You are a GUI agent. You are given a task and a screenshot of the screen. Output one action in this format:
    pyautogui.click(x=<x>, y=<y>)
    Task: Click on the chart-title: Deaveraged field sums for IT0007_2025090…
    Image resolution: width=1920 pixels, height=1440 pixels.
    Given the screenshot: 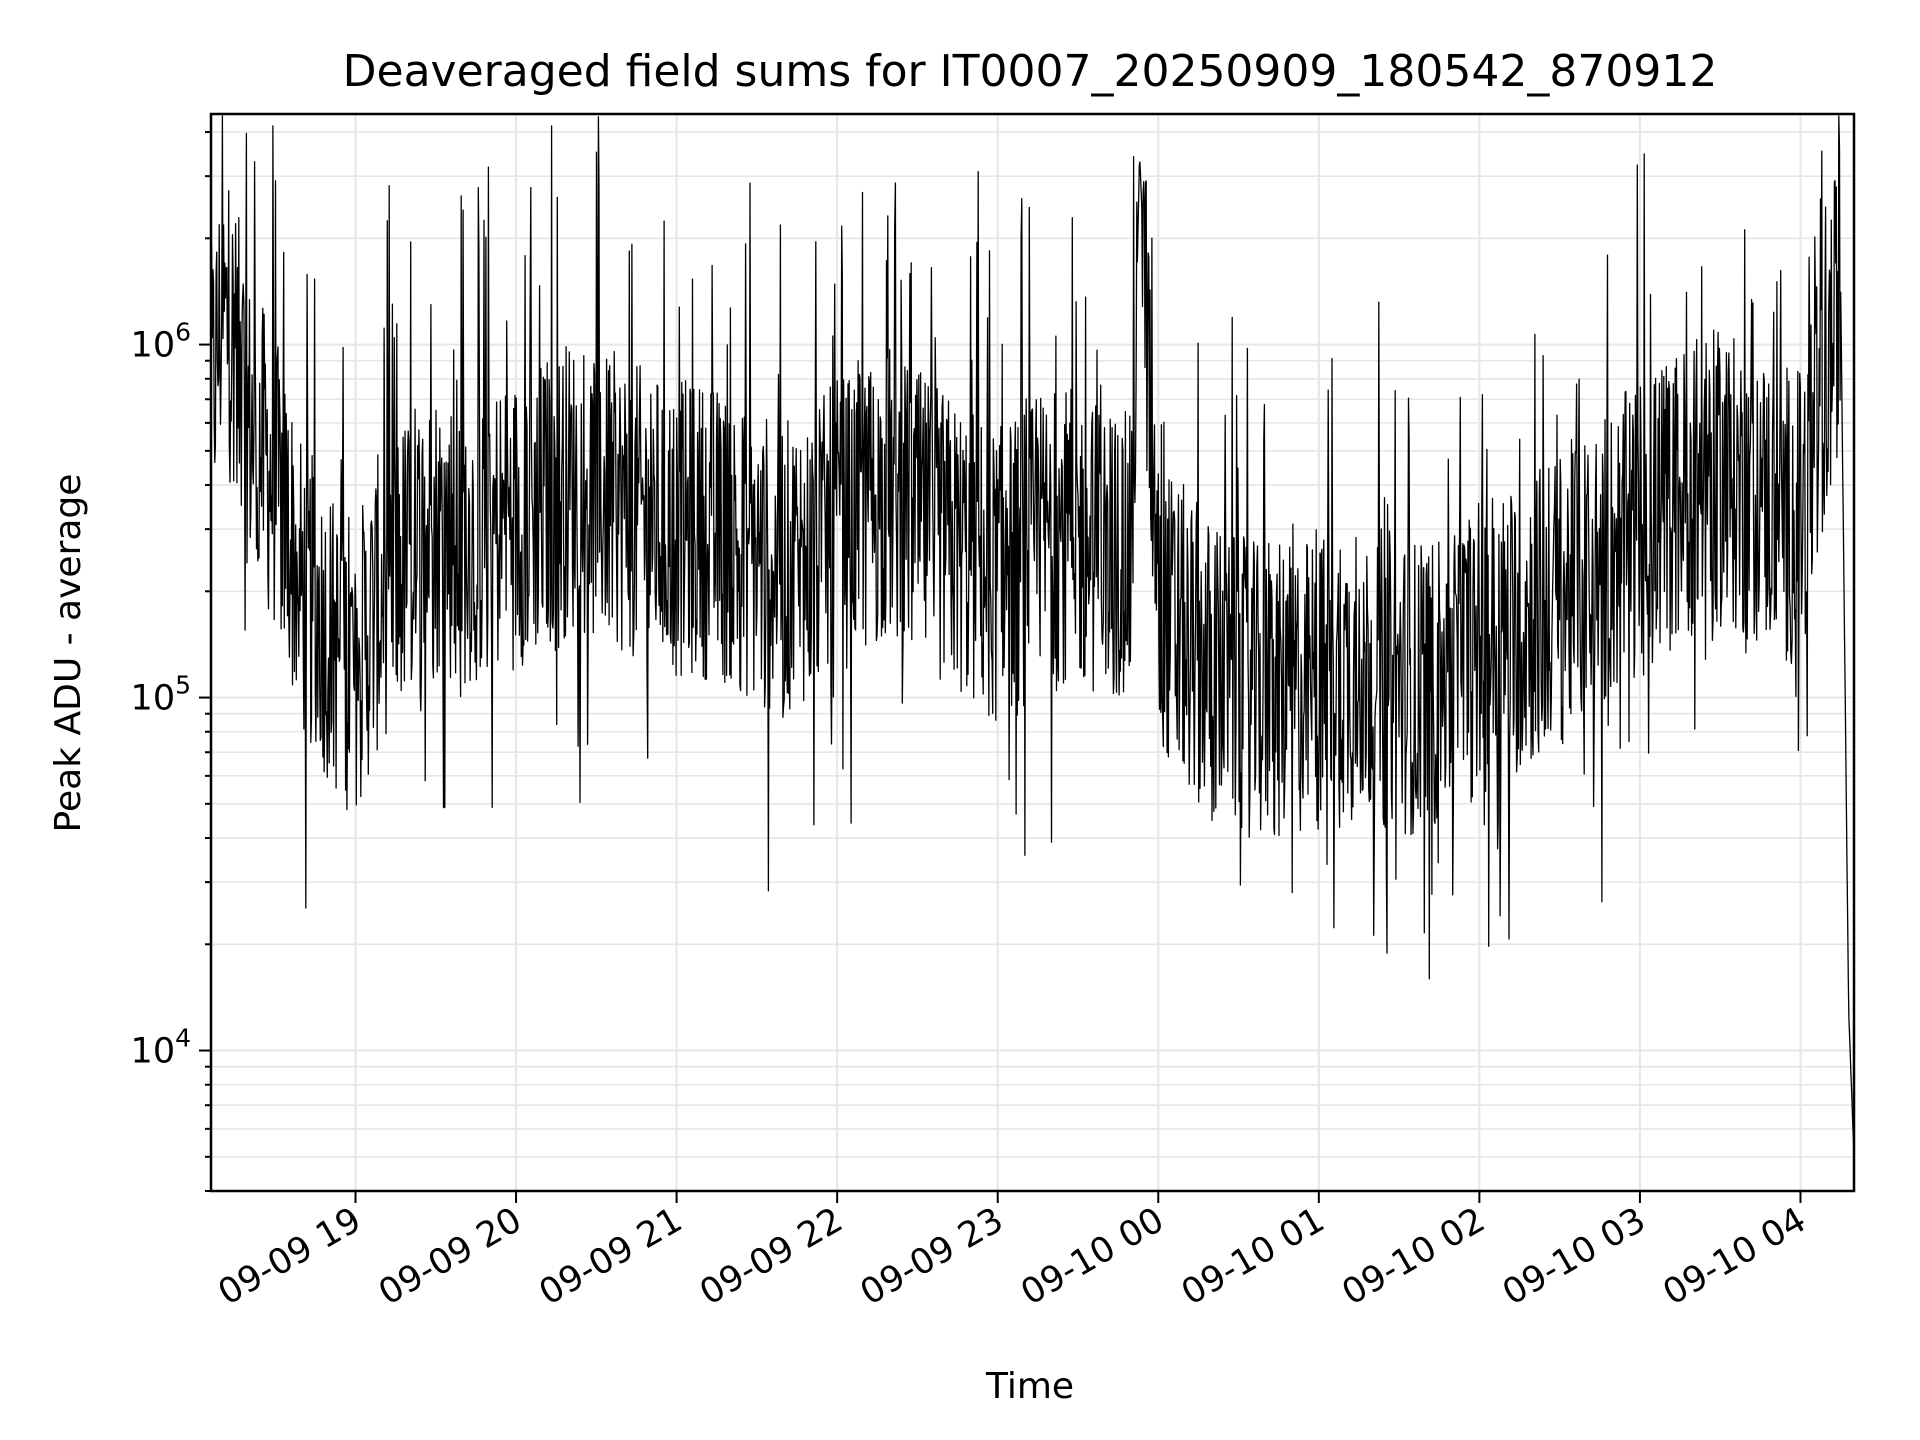 What is the action you would take?
    pyautogui.click(x=1030, y=71)
    